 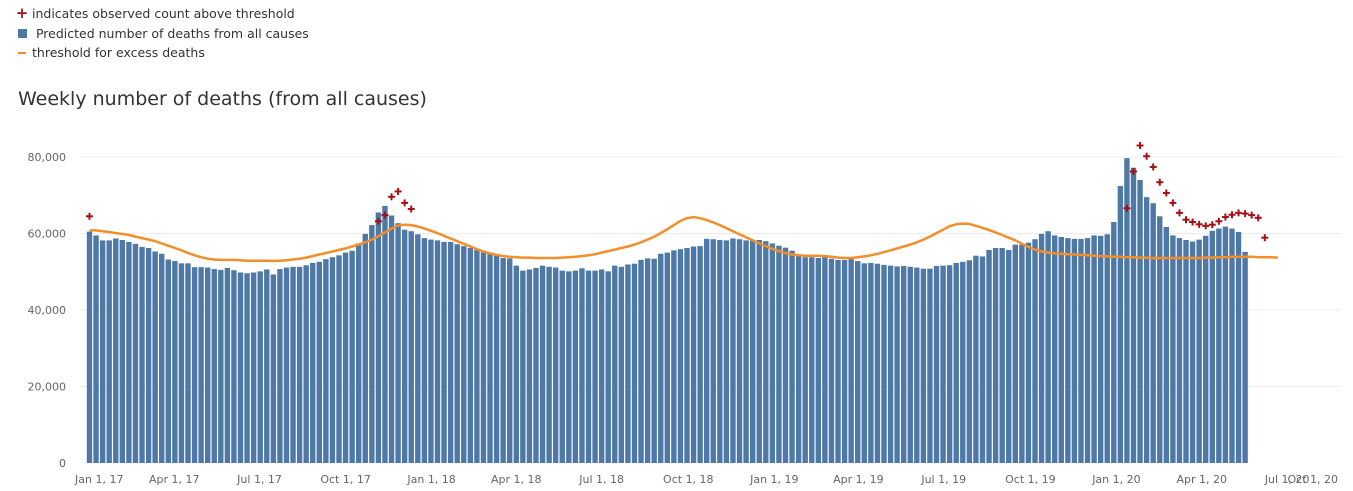 What do you see at coordinates (22, 33) in the screenshot?
I see `bar-square-icon` at bounding box center [22, 33].